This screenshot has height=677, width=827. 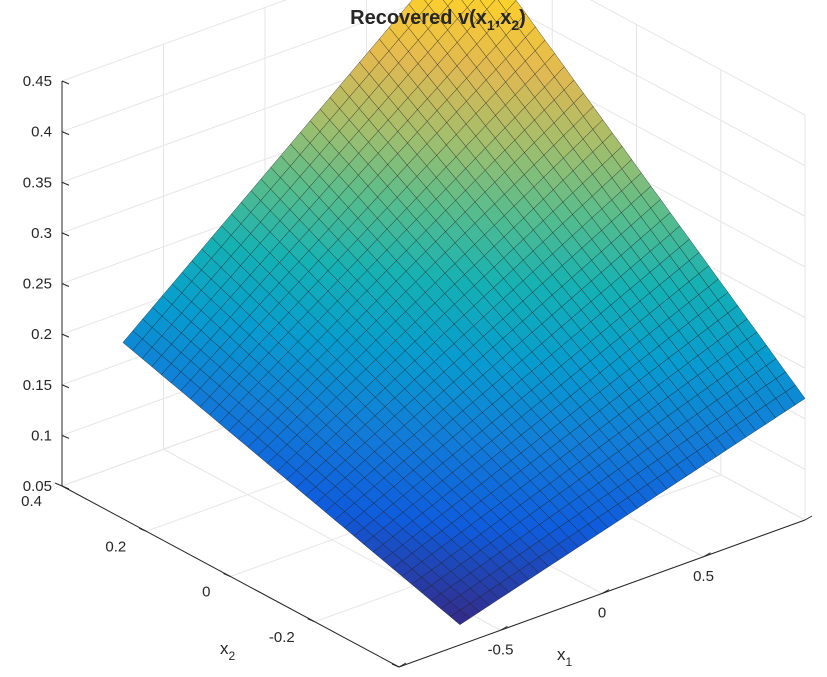 What do you see at coordinates (37, 81) in the screenshot?
I see `z-tick-label: 0.45` at bounding box center [37, 81].